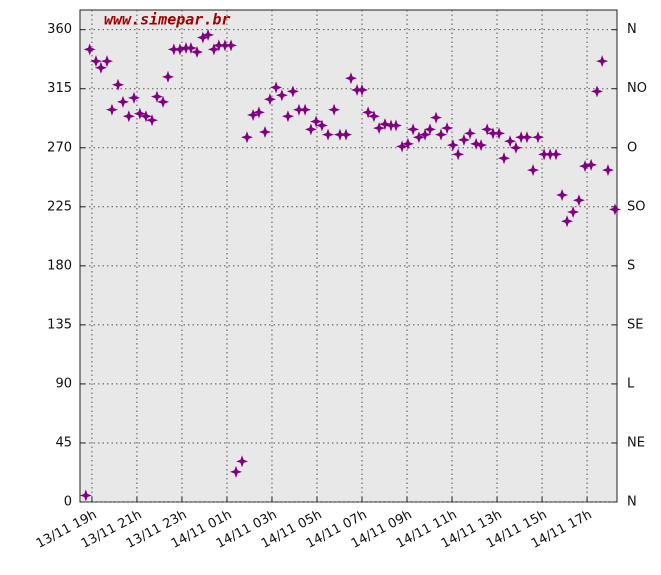  I want to click on y2-tick-label: SO, so click(636, 206).